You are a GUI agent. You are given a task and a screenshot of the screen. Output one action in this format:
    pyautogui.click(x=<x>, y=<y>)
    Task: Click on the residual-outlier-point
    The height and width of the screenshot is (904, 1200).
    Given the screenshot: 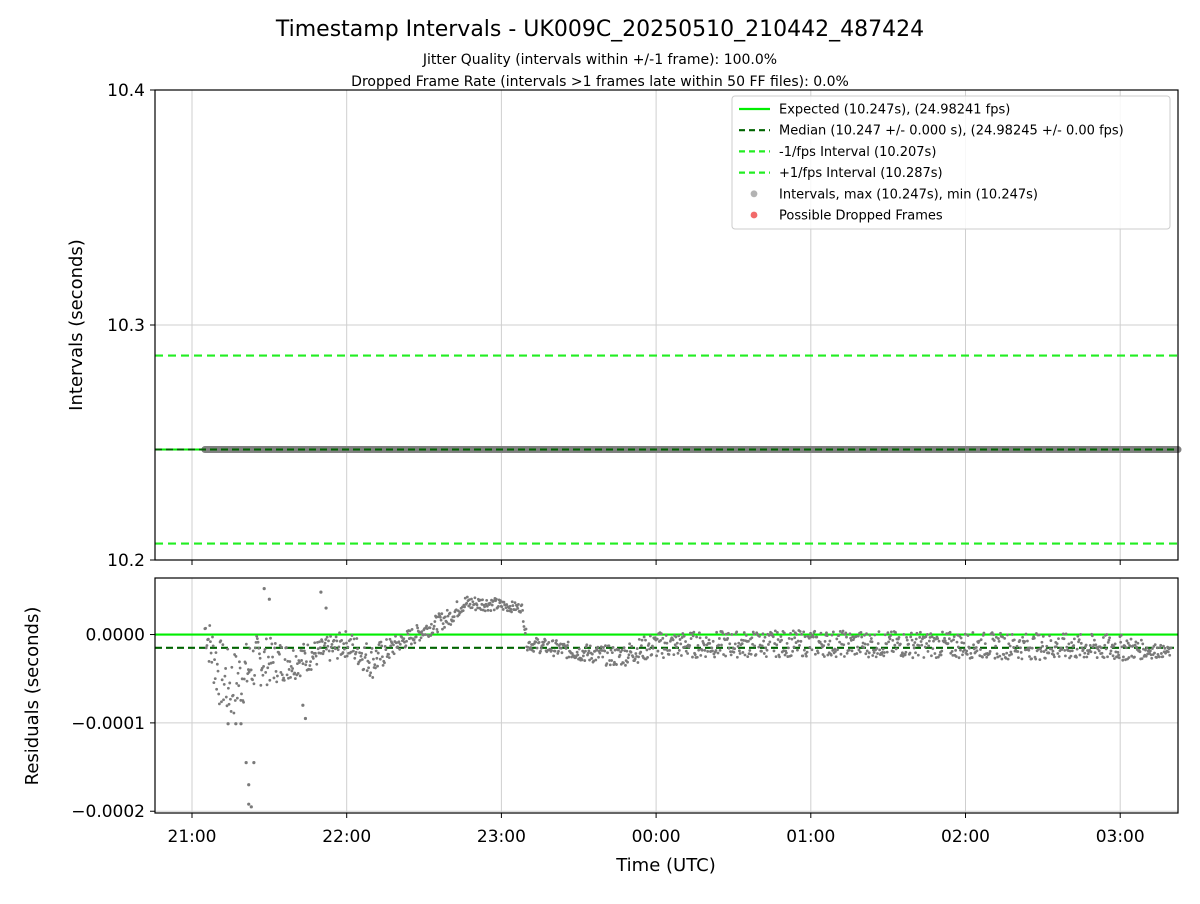 What is the action you would take?
    pyautogui.click(x=321, y=592)
    